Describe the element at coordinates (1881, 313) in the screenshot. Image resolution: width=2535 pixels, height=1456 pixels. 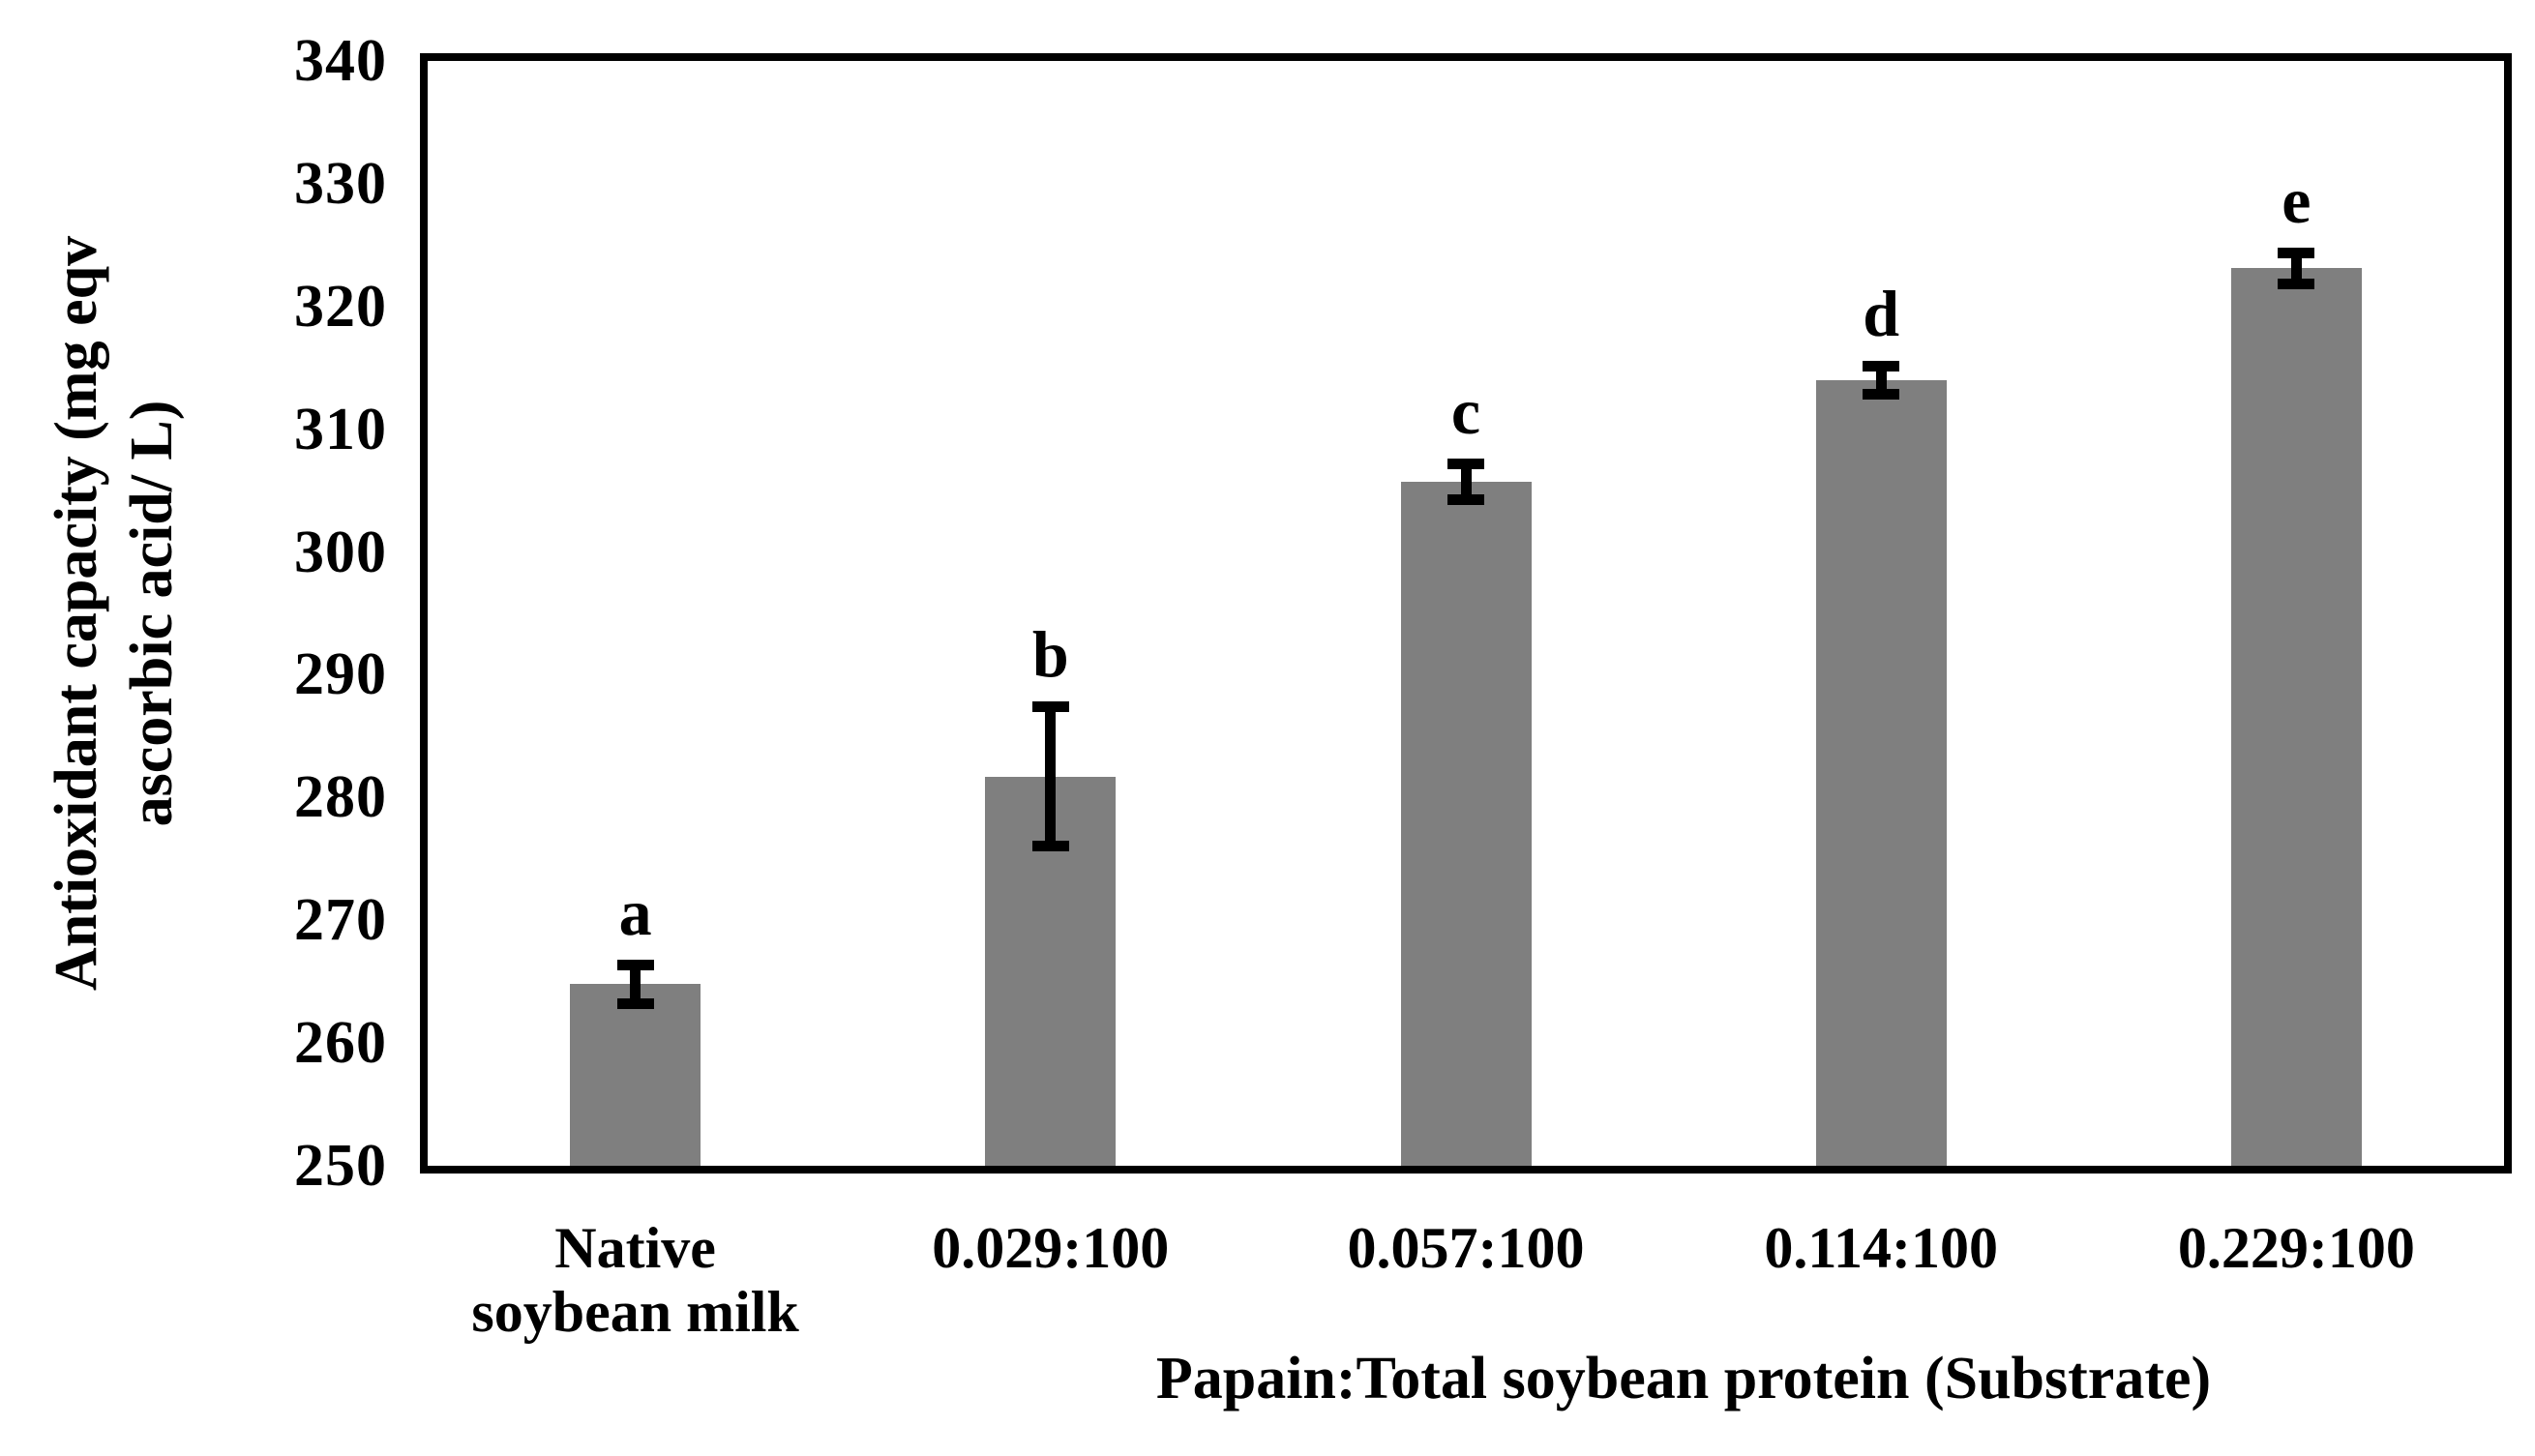
I see `significance-letter: d` at that location.